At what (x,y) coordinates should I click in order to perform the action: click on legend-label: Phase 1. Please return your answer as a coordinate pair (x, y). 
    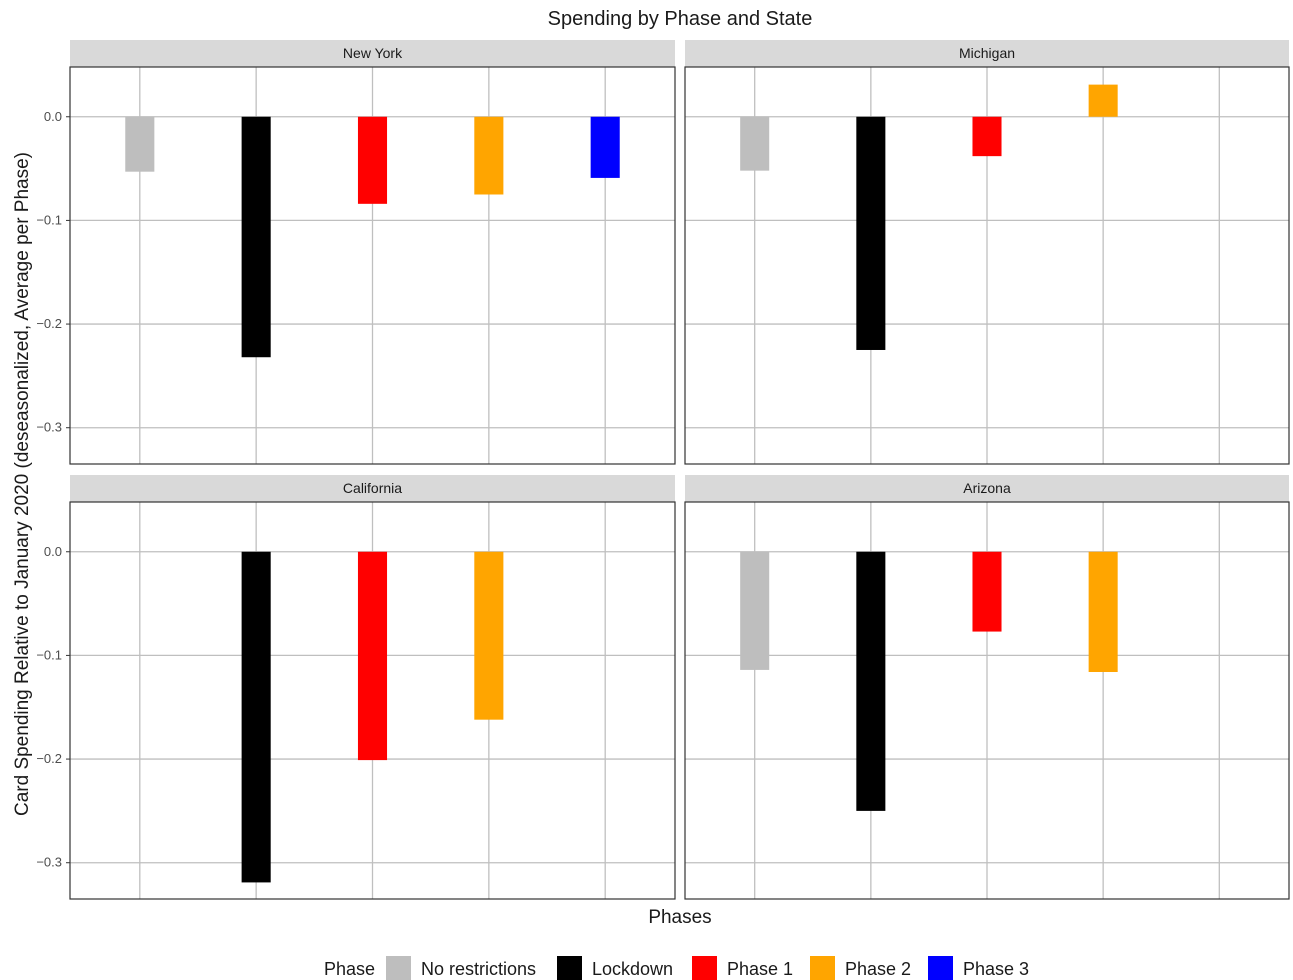
    Looking at the image, I should click on (760, 969).